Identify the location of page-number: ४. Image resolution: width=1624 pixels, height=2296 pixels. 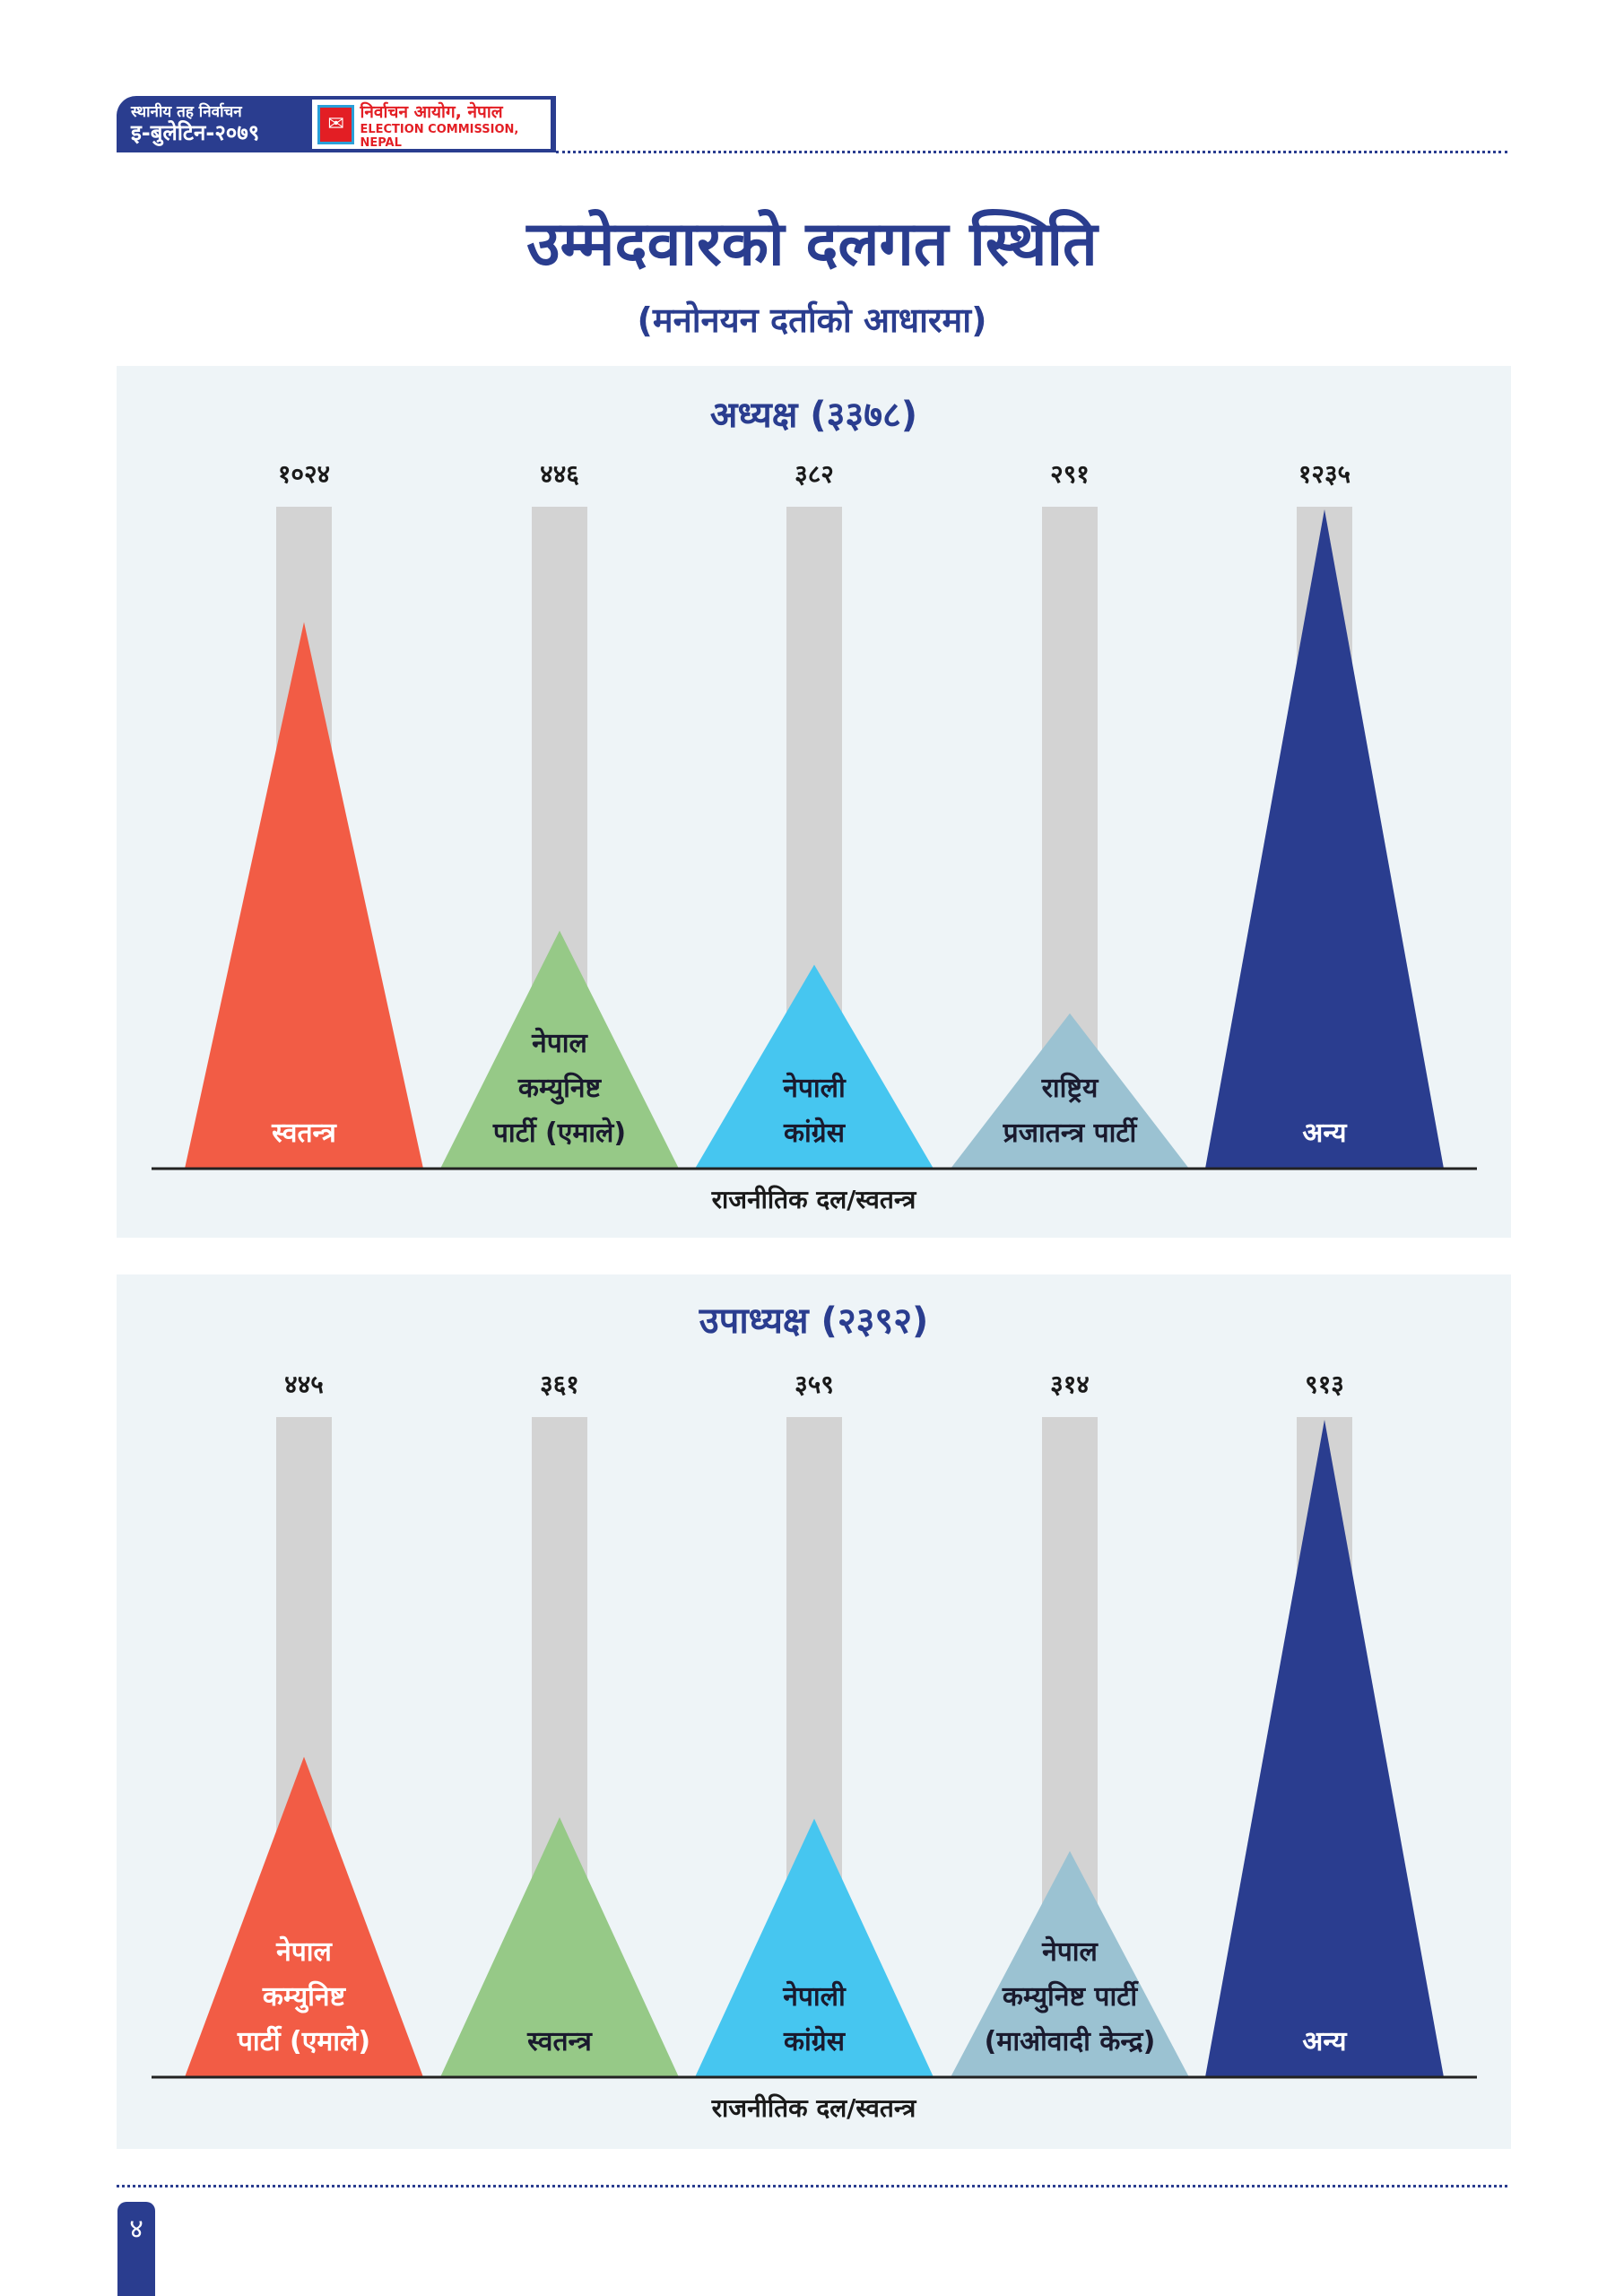
(136, 2249).